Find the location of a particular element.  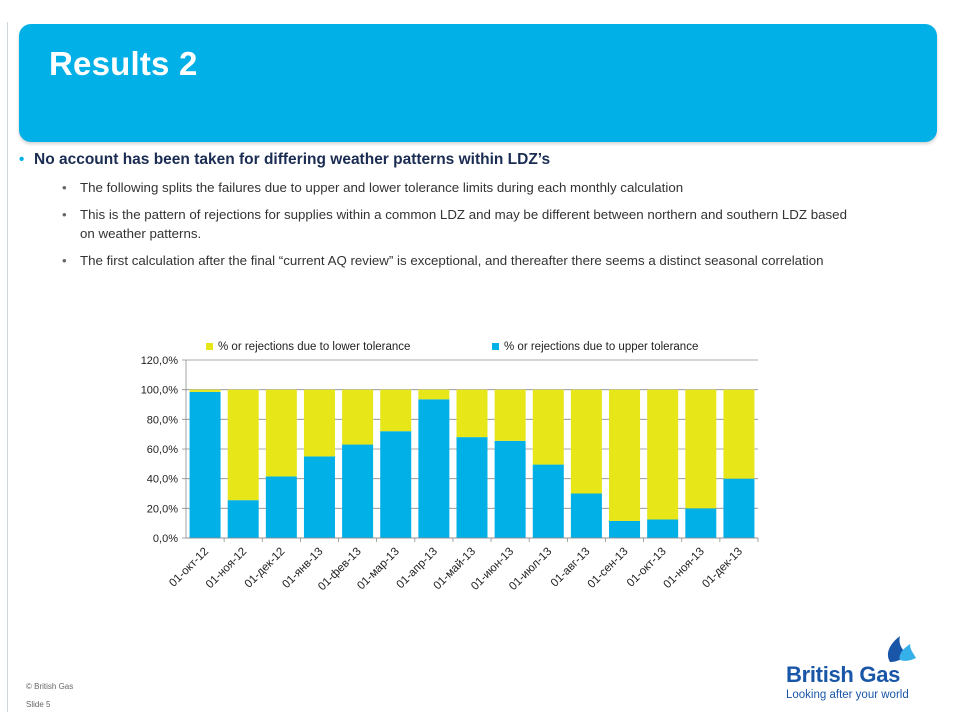

logo-tagline: Looking after your world is located at coordinates (847, 695).